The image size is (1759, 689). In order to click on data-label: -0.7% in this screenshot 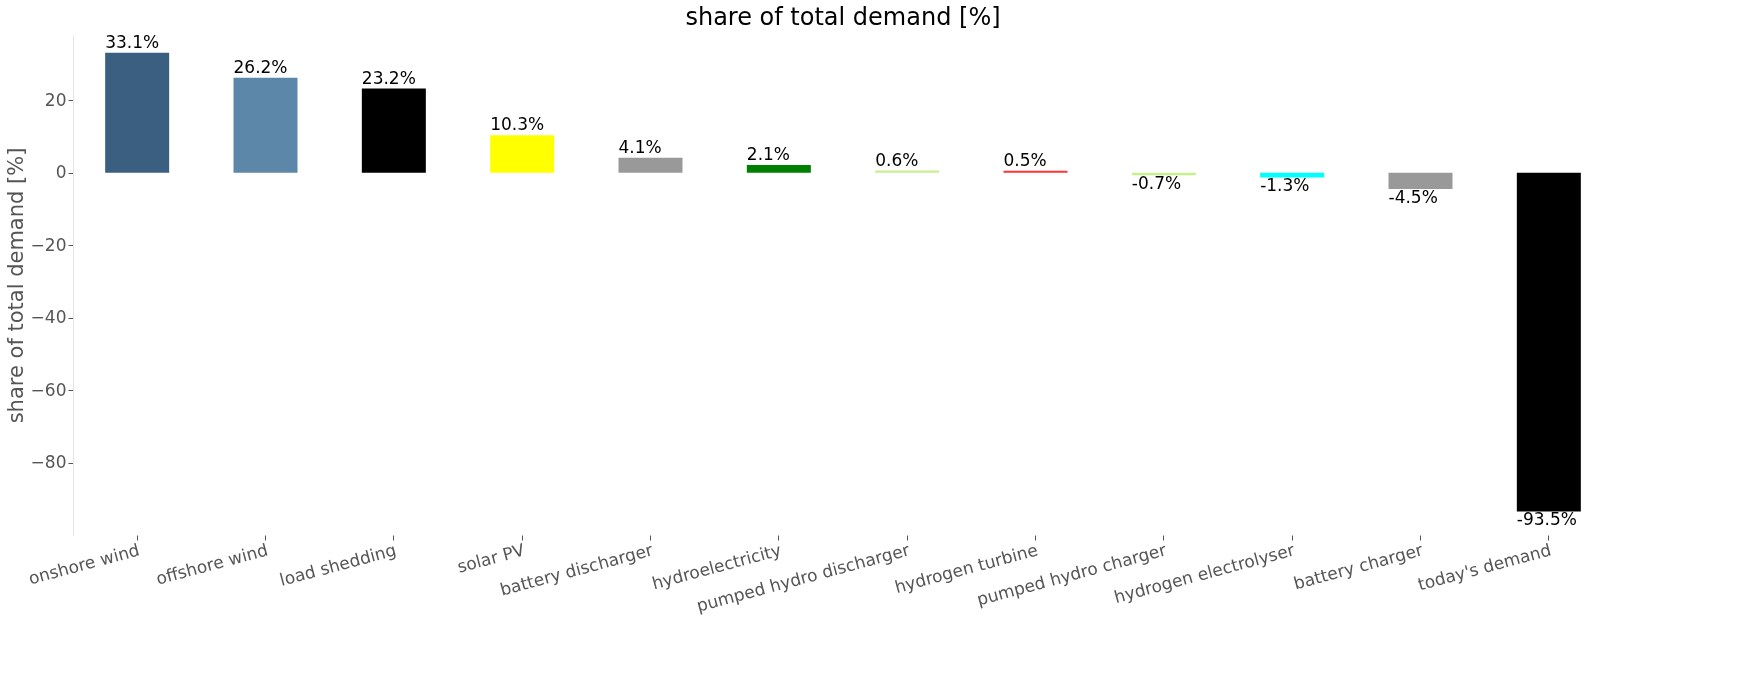, I will do `click(1156, 183)`.